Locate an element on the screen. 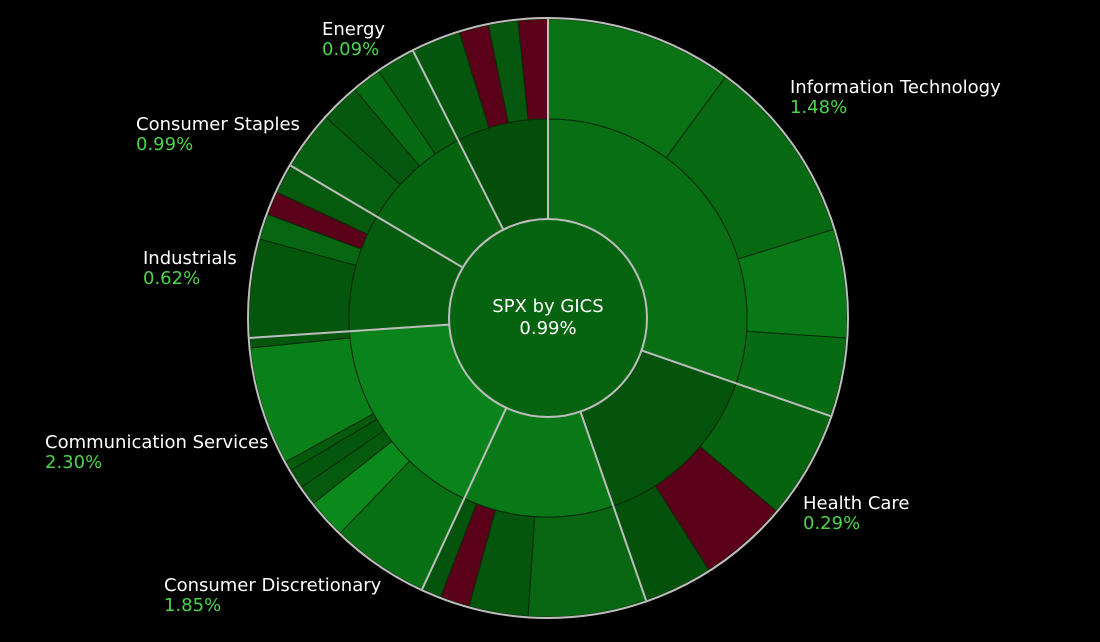  sector-name: Energy is located at coordinates (354, 29).